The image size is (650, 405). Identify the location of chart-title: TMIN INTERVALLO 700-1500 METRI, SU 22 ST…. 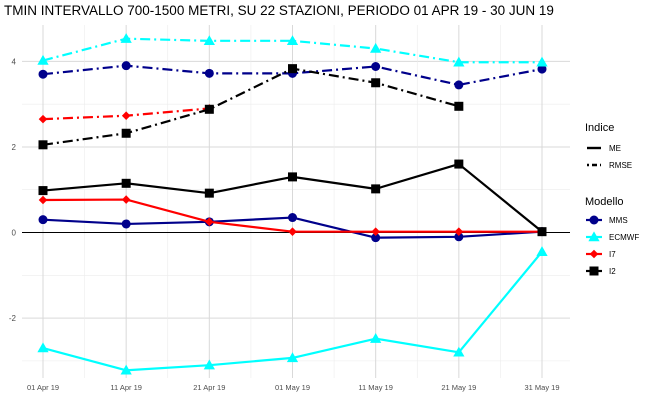
(279, 10).